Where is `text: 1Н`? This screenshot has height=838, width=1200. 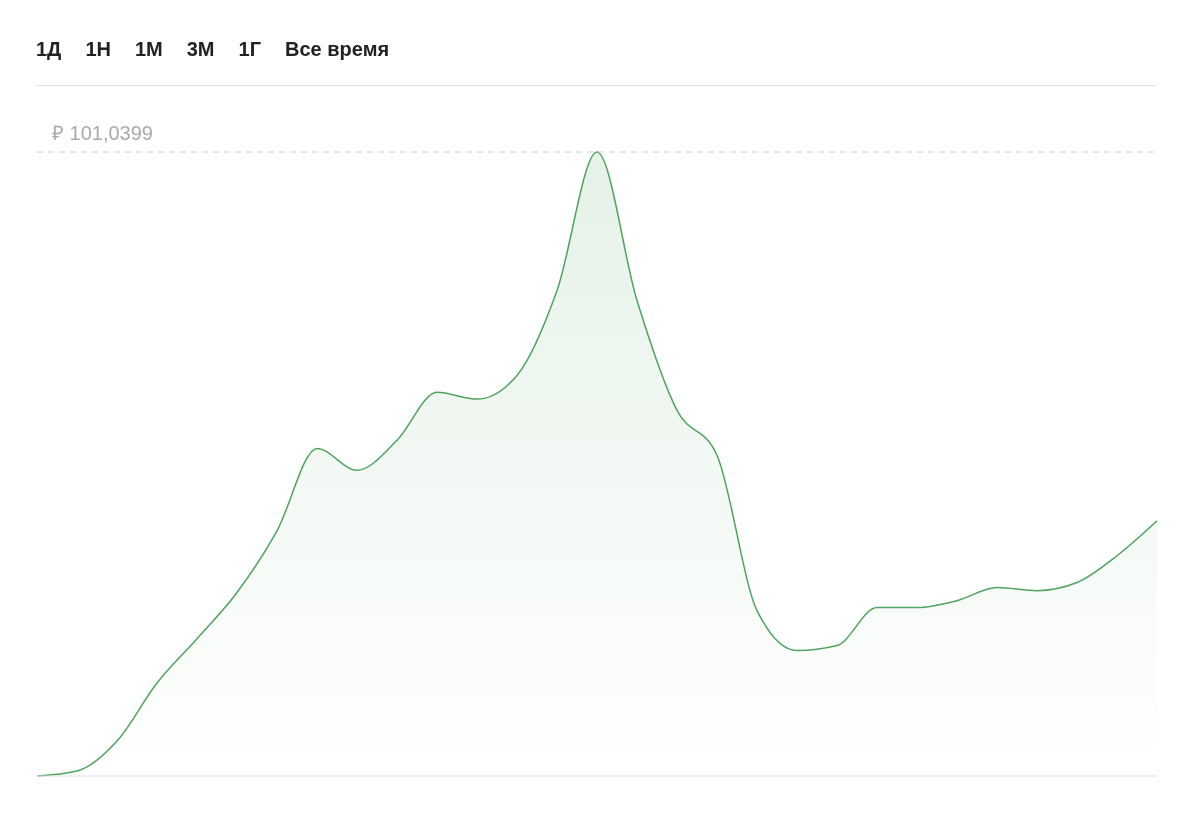
text: 1Н is located at coordinates (98, 49).